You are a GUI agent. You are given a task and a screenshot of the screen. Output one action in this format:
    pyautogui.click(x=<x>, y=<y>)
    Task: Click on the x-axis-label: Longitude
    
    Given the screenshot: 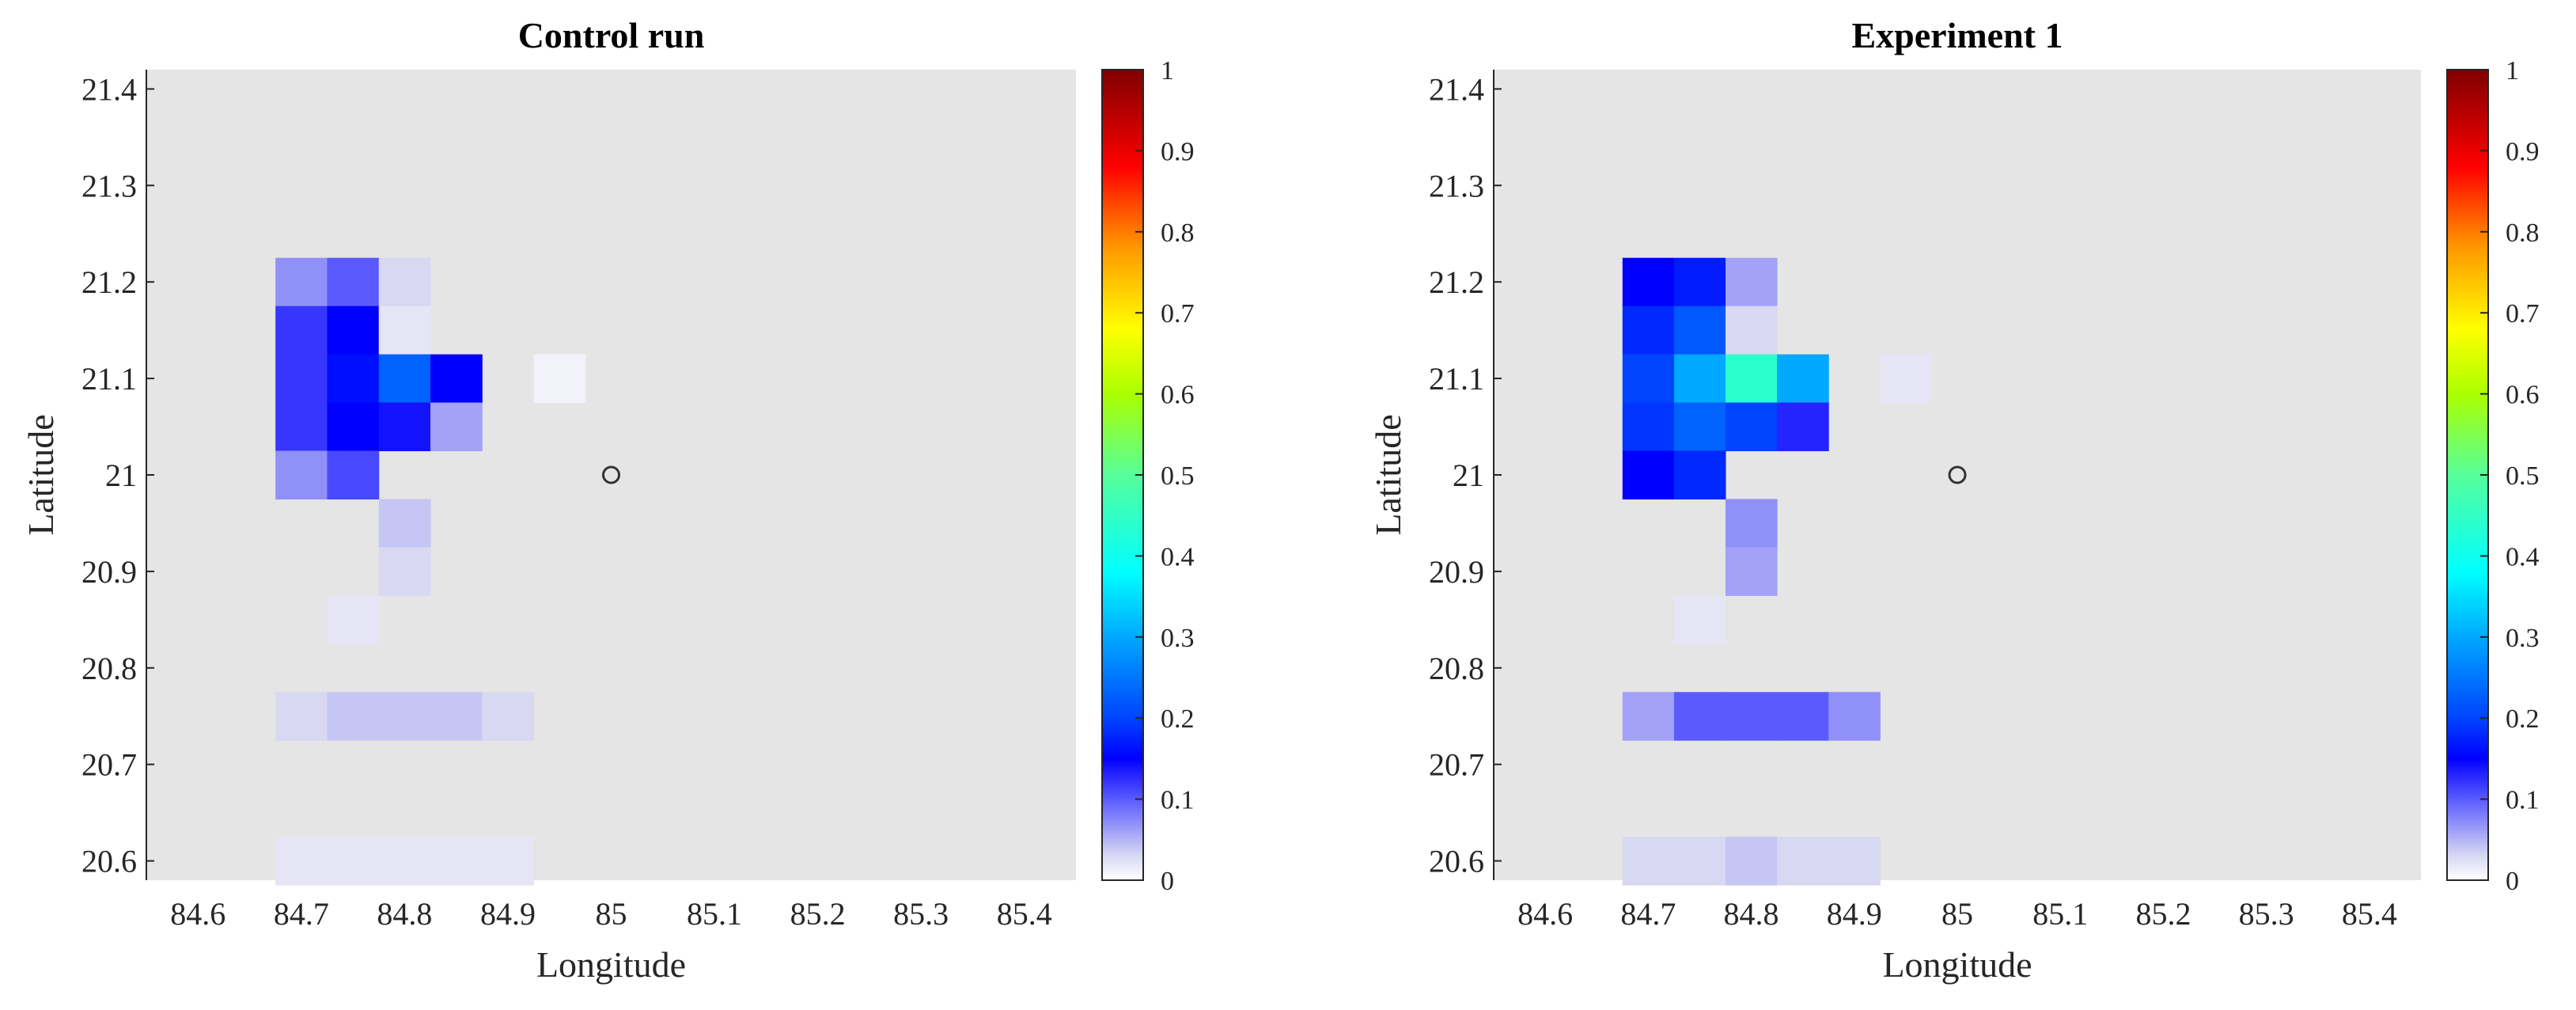 What is the action you would take?
    pyautogui.click(x=1957, y=964)
    